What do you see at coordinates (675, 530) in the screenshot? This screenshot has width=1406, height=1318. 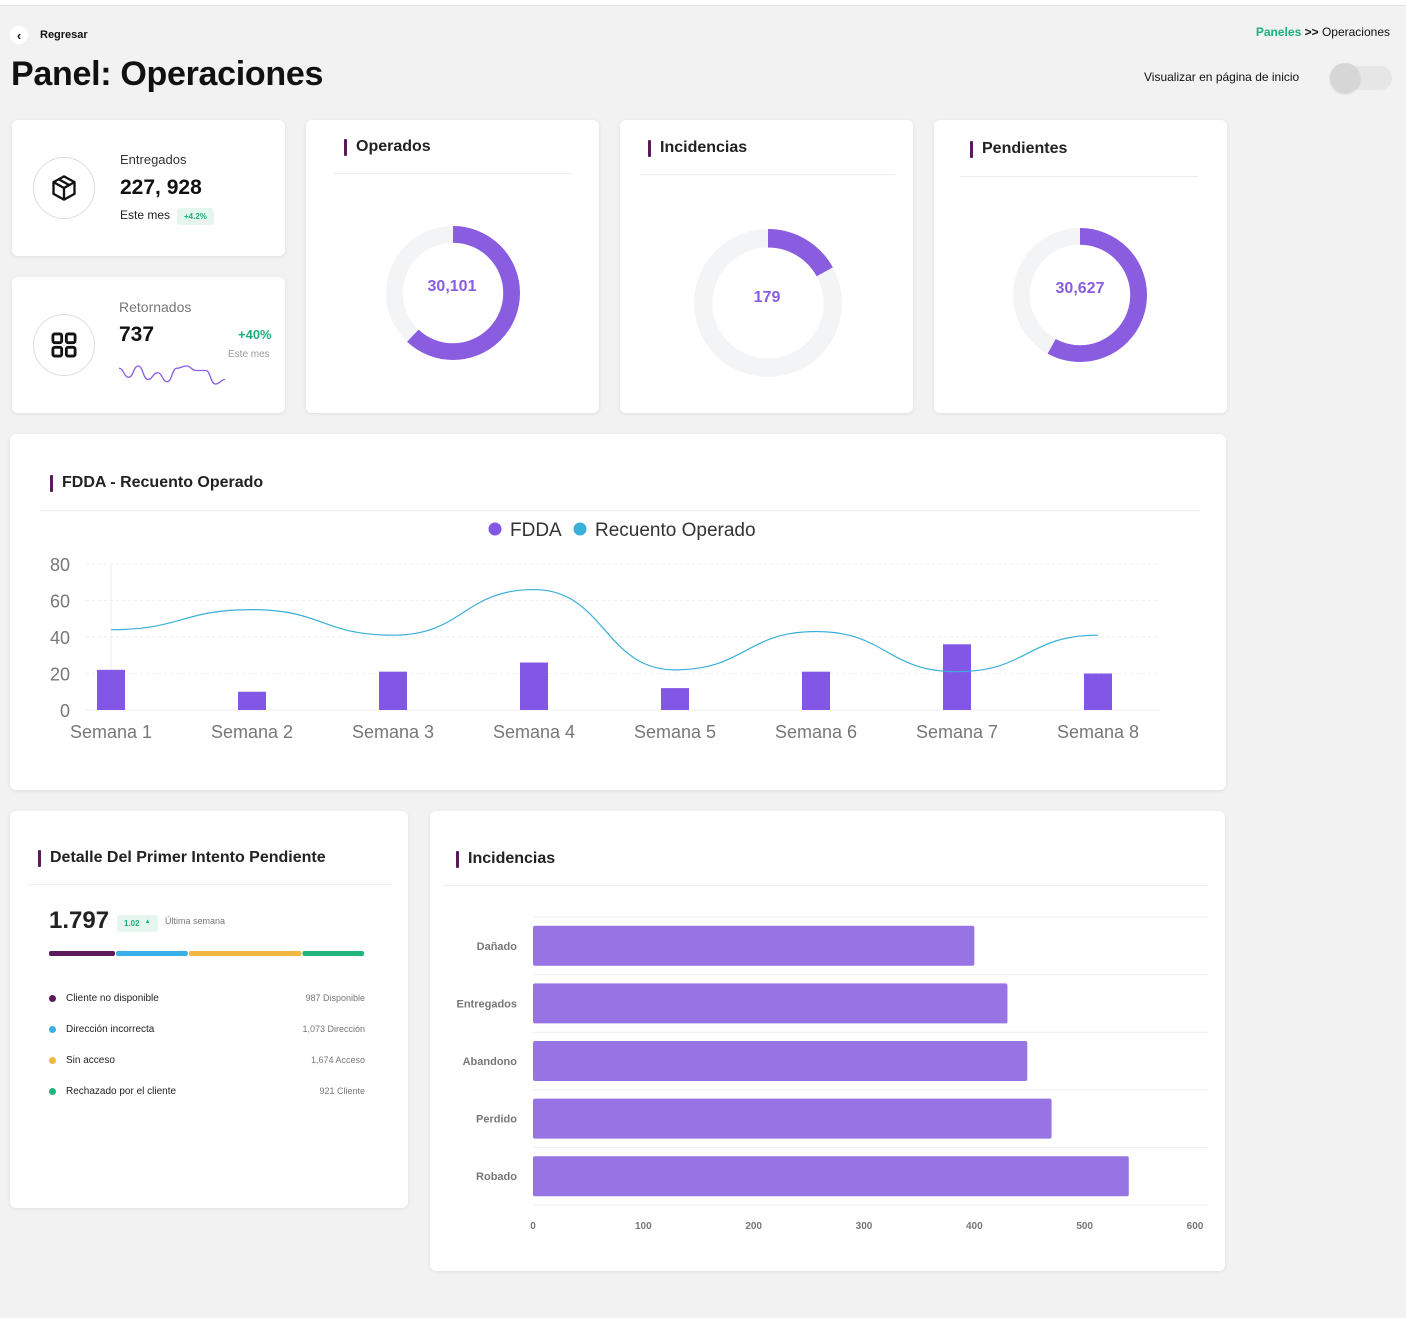 I see `legend-label: Recuento Operado` at bounding box center [675, 530].